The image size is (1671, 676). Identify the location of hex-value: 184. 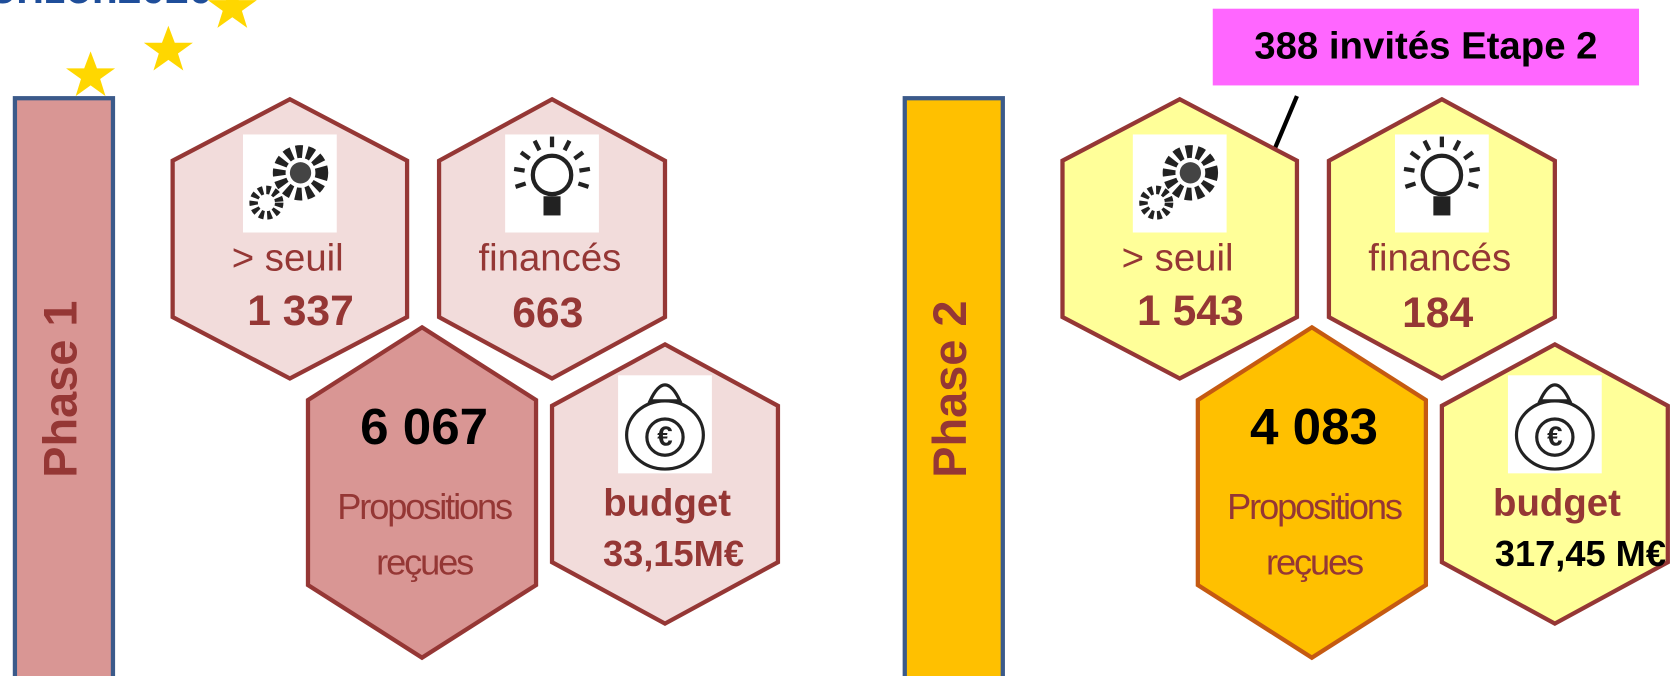
(1437, 313).